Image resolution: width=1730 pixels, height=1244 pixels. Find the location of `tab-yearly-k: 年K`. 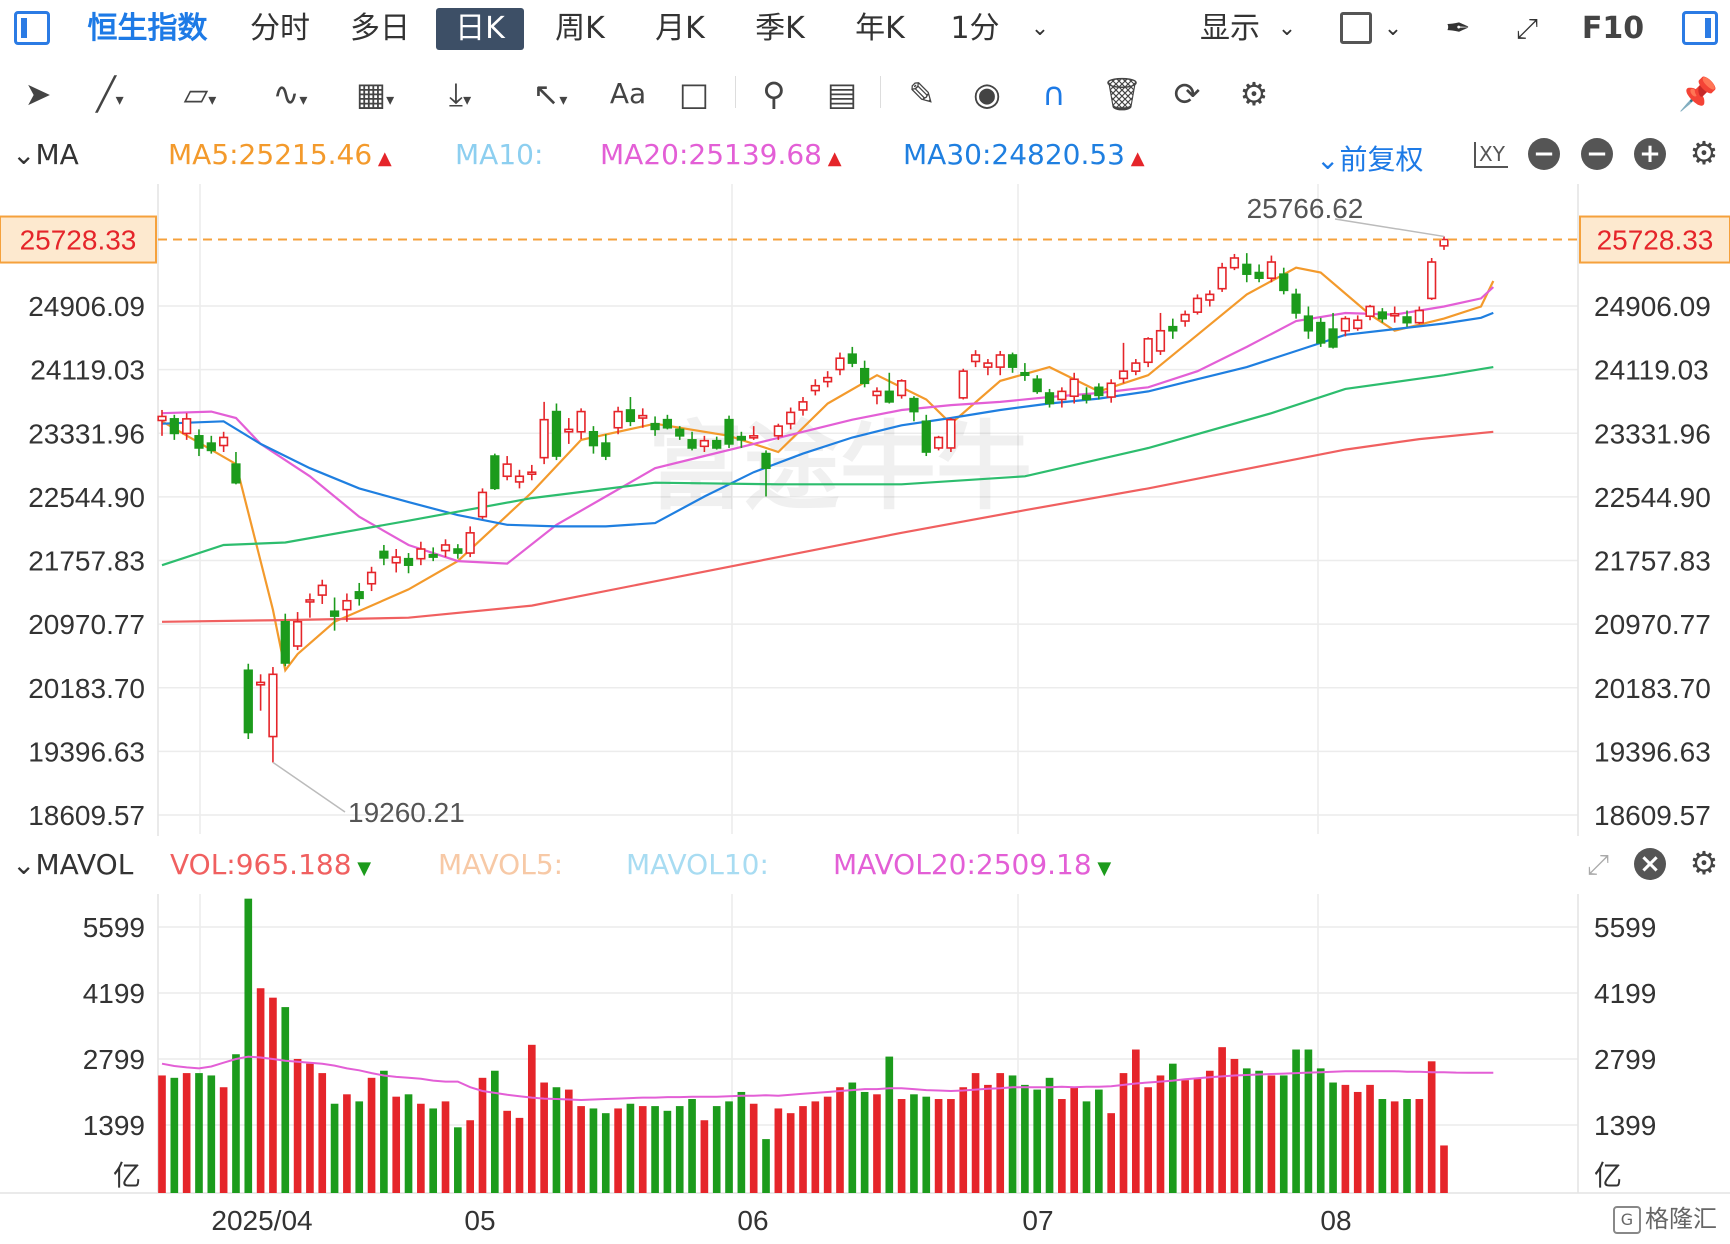

tab-yearly-k: 年K is located at coordinates (880, 28).